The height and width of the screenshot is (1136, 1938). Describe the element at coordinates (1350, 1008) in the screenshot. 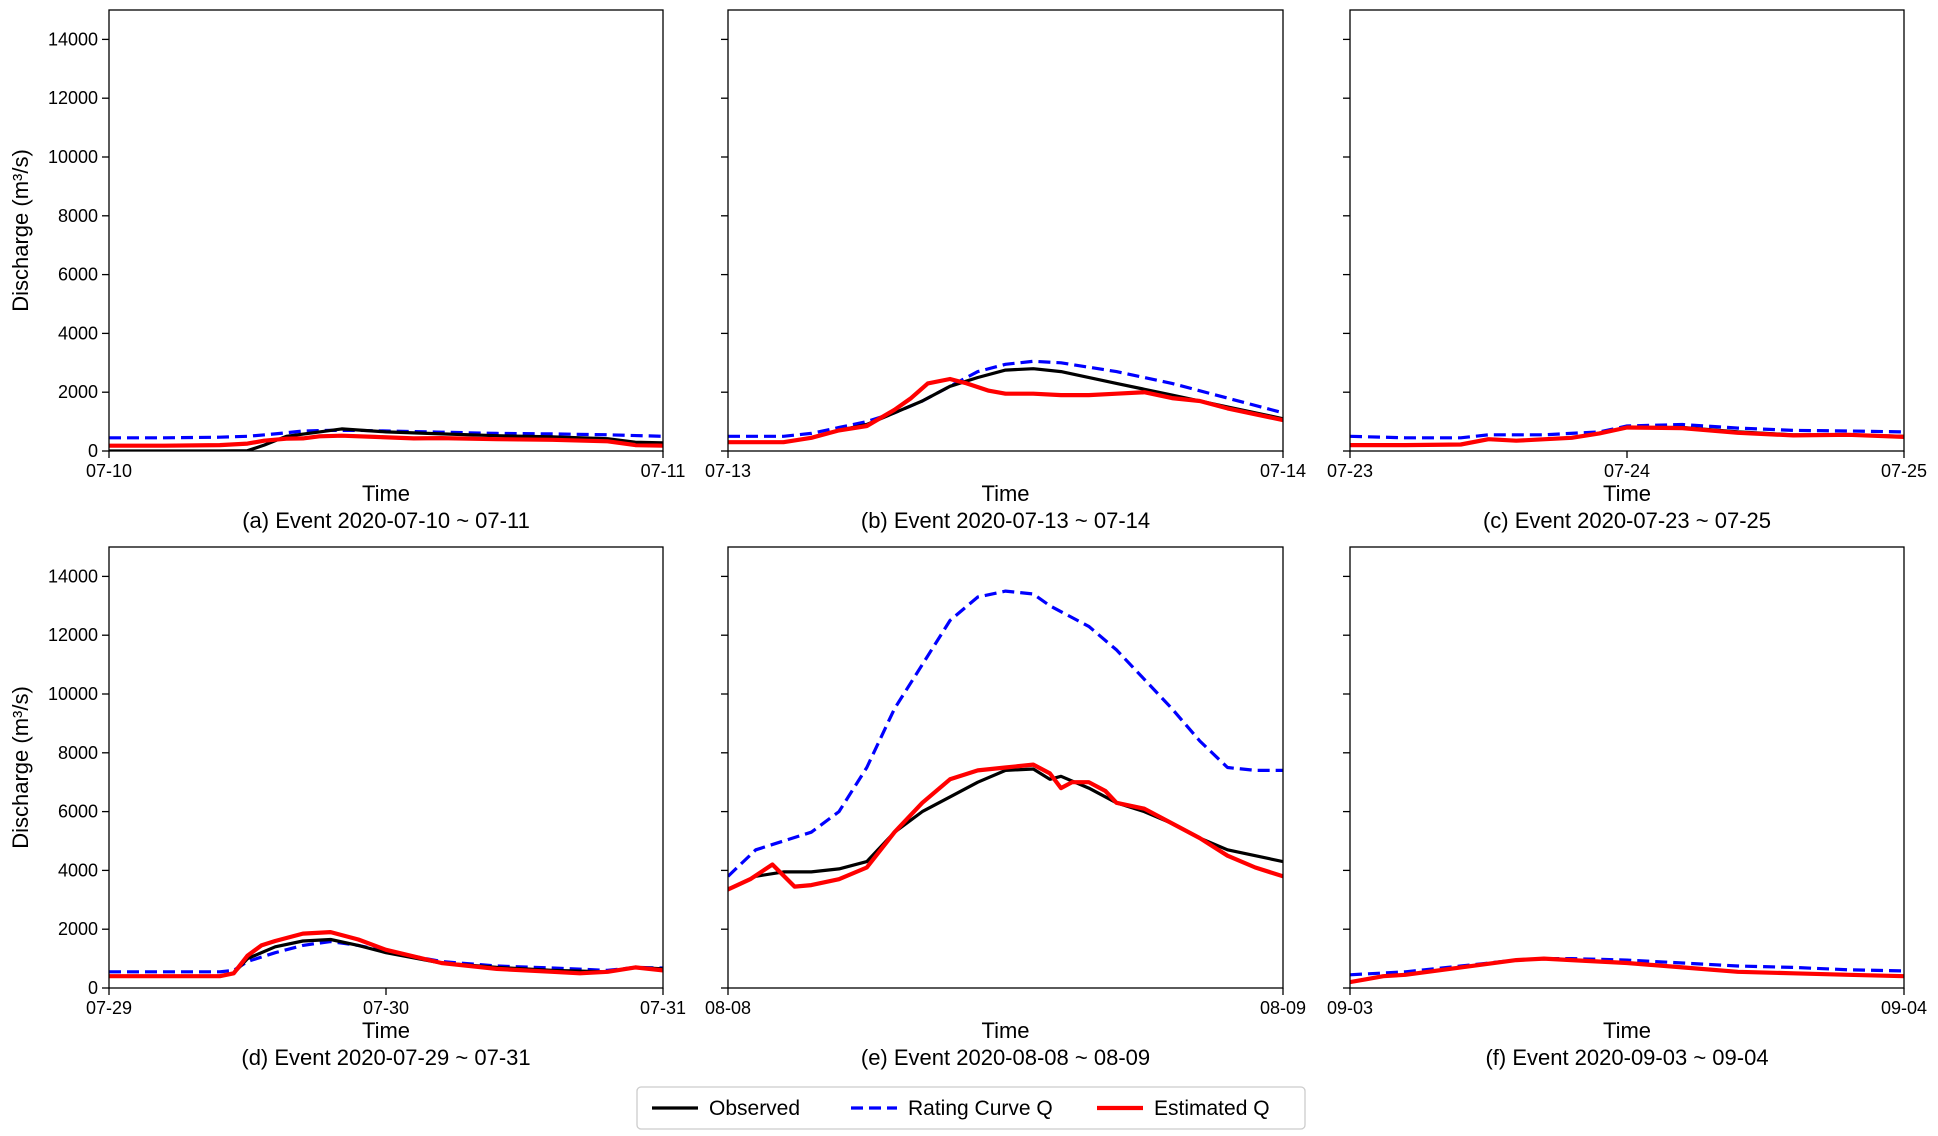

I see `x-tick-label: 09-03` at that location.